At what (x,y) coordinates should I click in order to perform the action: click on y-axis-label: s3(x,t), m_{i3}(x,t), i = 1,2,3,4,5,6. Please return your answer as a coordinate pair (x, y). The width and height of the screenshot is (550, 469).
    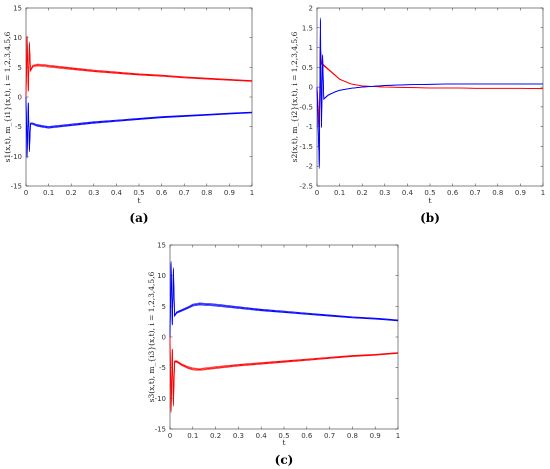
    Looking at the image, I should click on (151, 336).